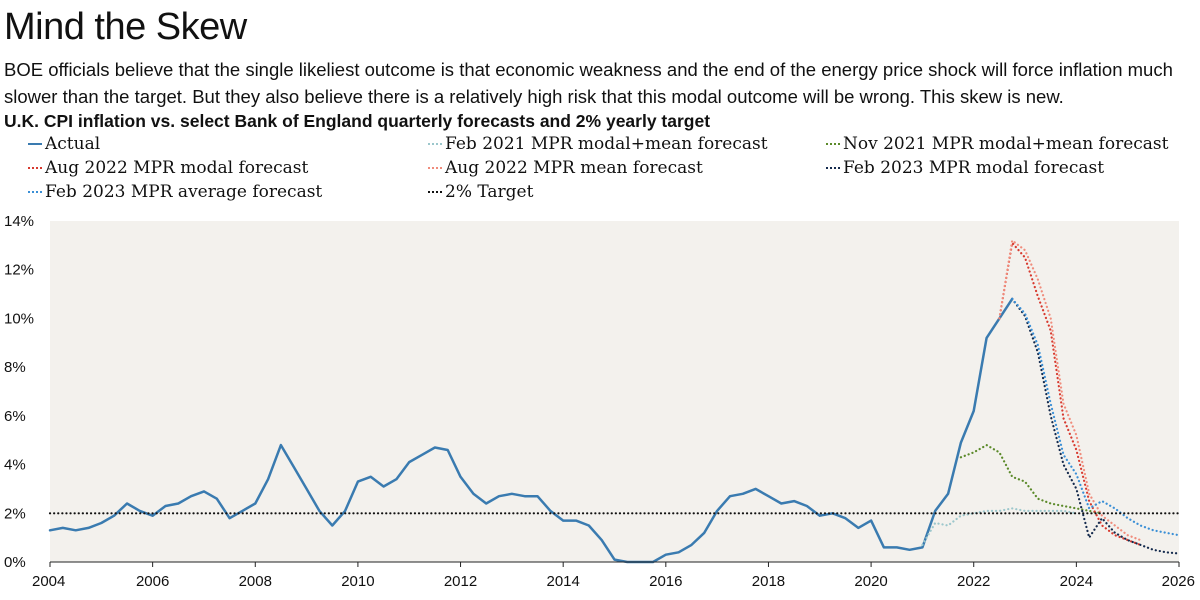 The image size is (1200, 600). Describe the element at coordinates (562, 581) in the screenshot. I see `x-tick-label: 2014` at that location.